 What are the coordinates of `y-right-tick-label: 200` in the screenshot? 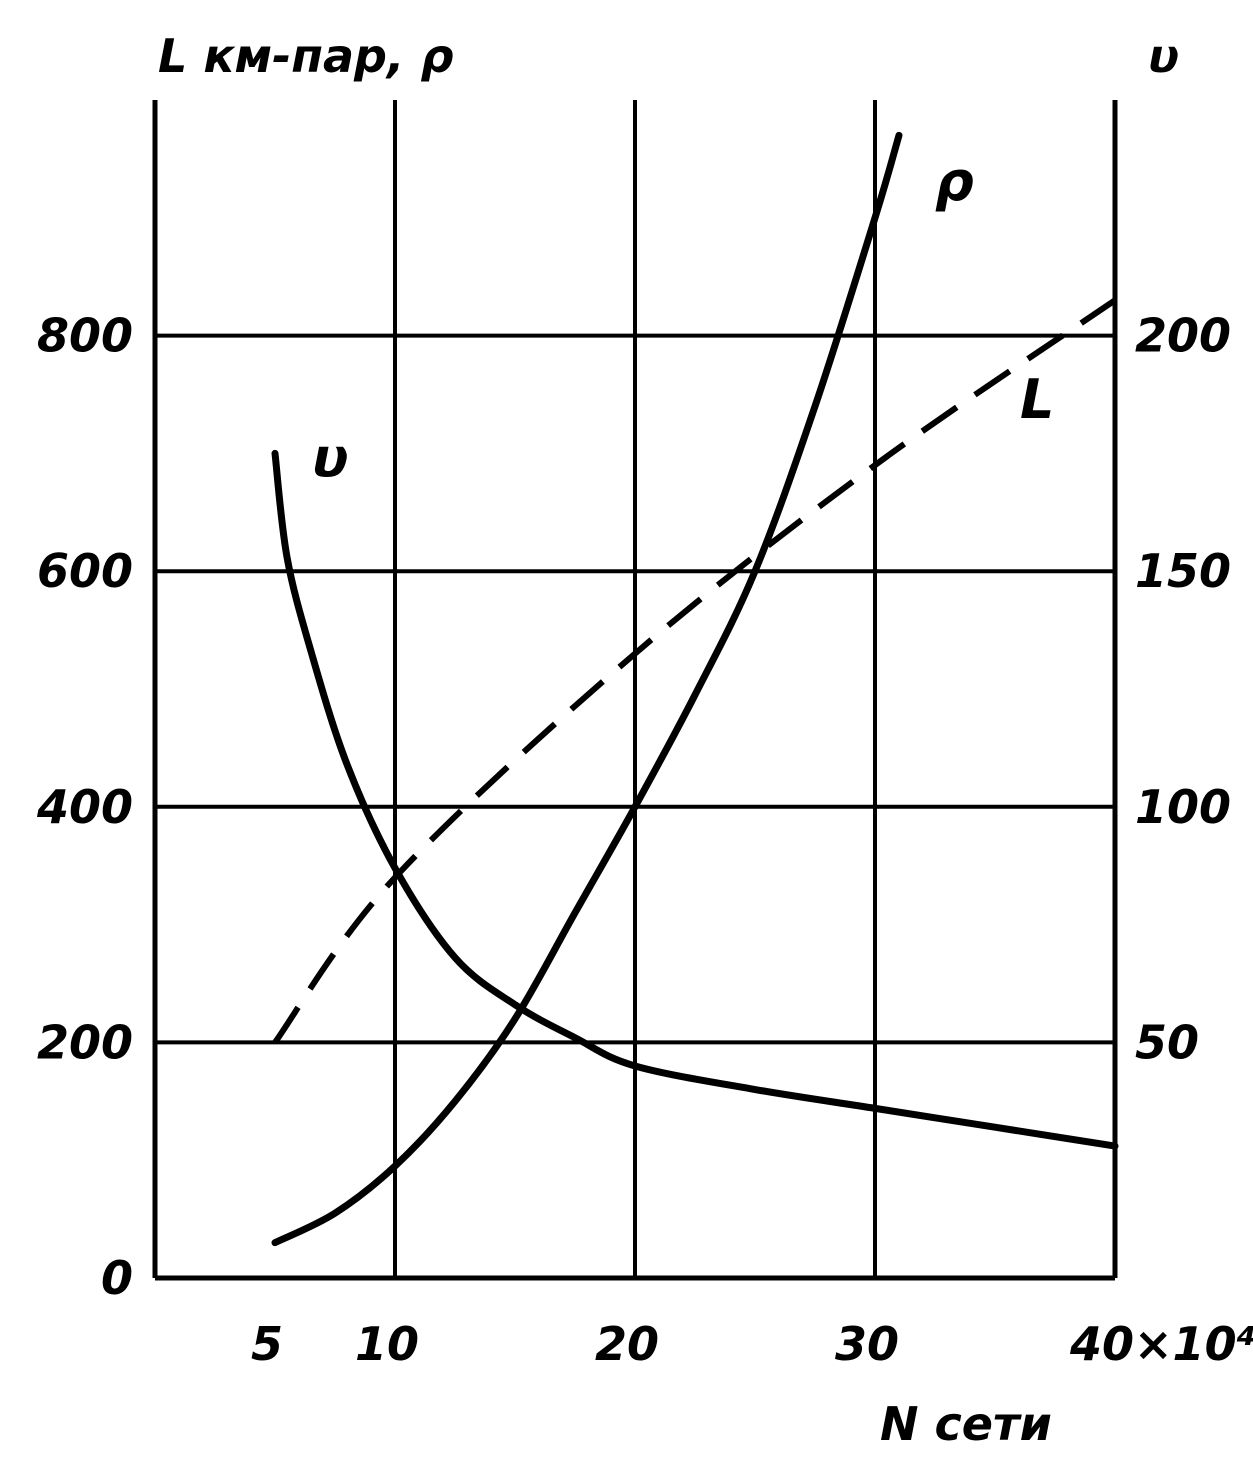 It's located at (1183, 336).